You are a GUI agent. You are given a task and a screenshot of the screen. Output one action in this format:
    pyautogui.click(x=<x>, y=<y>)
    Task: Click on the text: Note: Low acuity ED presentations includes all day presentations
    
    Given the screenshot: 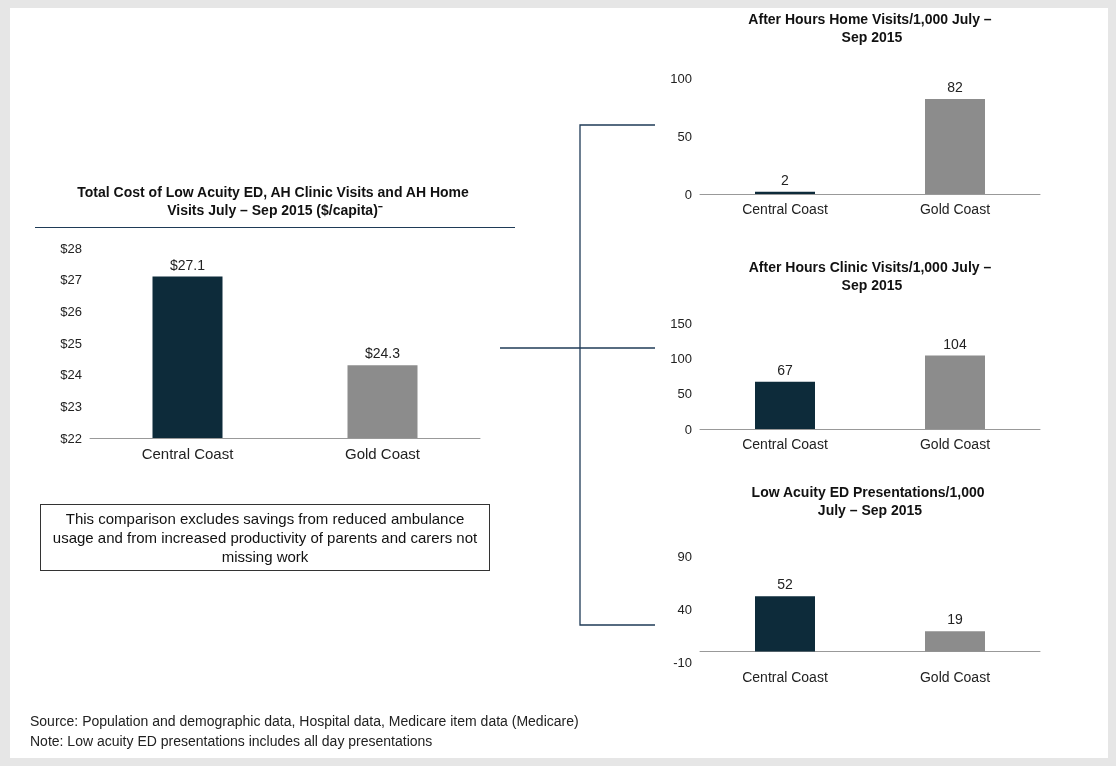 What is the action you would take?
    pyautogui.click(x=232, y=741)
    